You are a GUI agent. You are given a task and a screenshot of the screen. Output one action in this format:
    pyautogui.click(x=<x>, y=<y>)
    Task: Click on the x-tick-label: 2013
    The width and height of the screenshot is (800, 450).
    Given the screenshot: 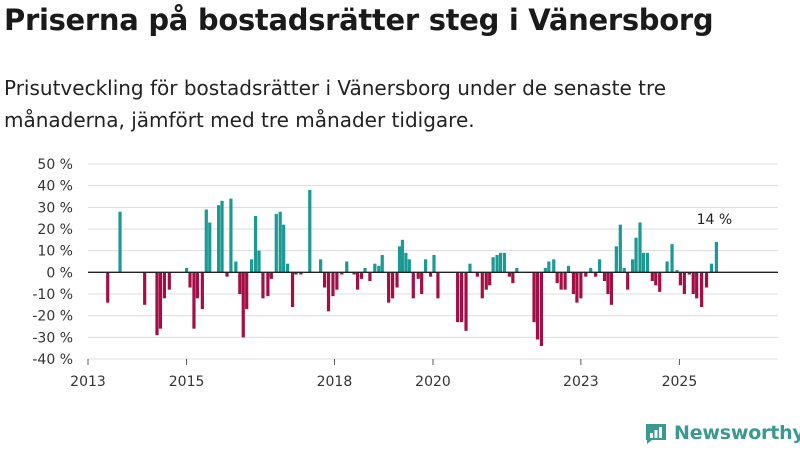 What is the action you would take?
    pyautogui.click(x=88, y=382)
    